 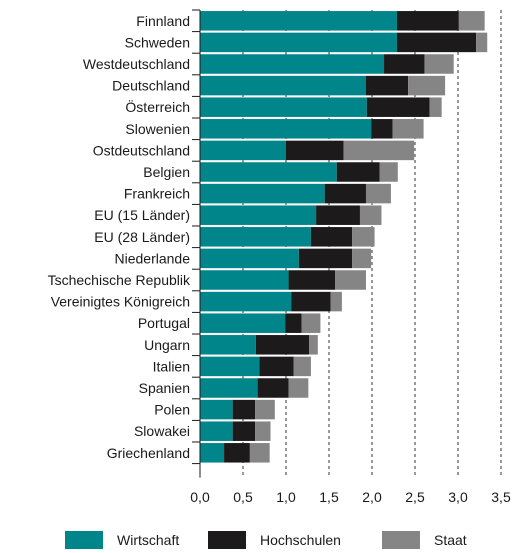 I want to click on category-label-14: Portugal, so click(x=164, y=323).